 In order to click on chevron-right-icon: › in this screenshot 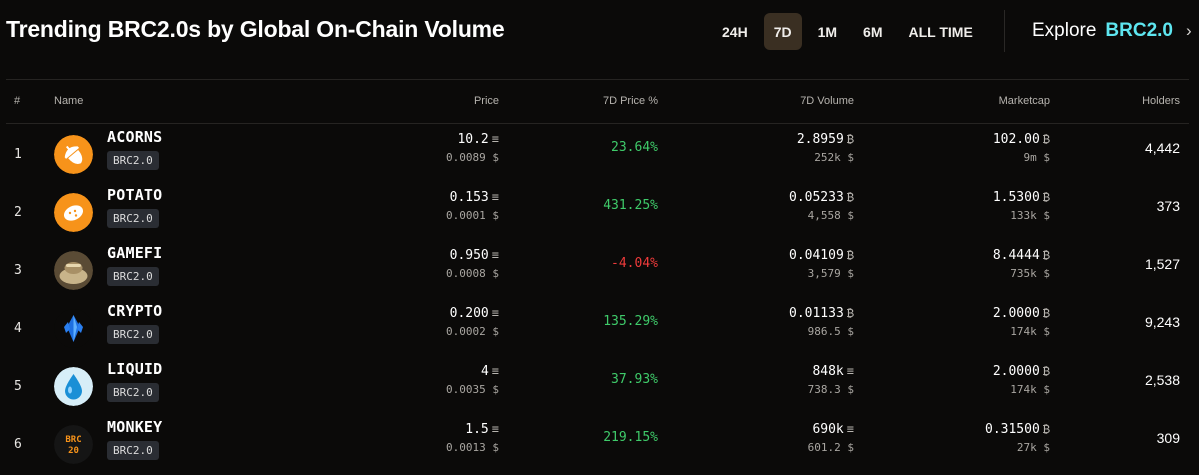, I will do `click(1189, 30)`.